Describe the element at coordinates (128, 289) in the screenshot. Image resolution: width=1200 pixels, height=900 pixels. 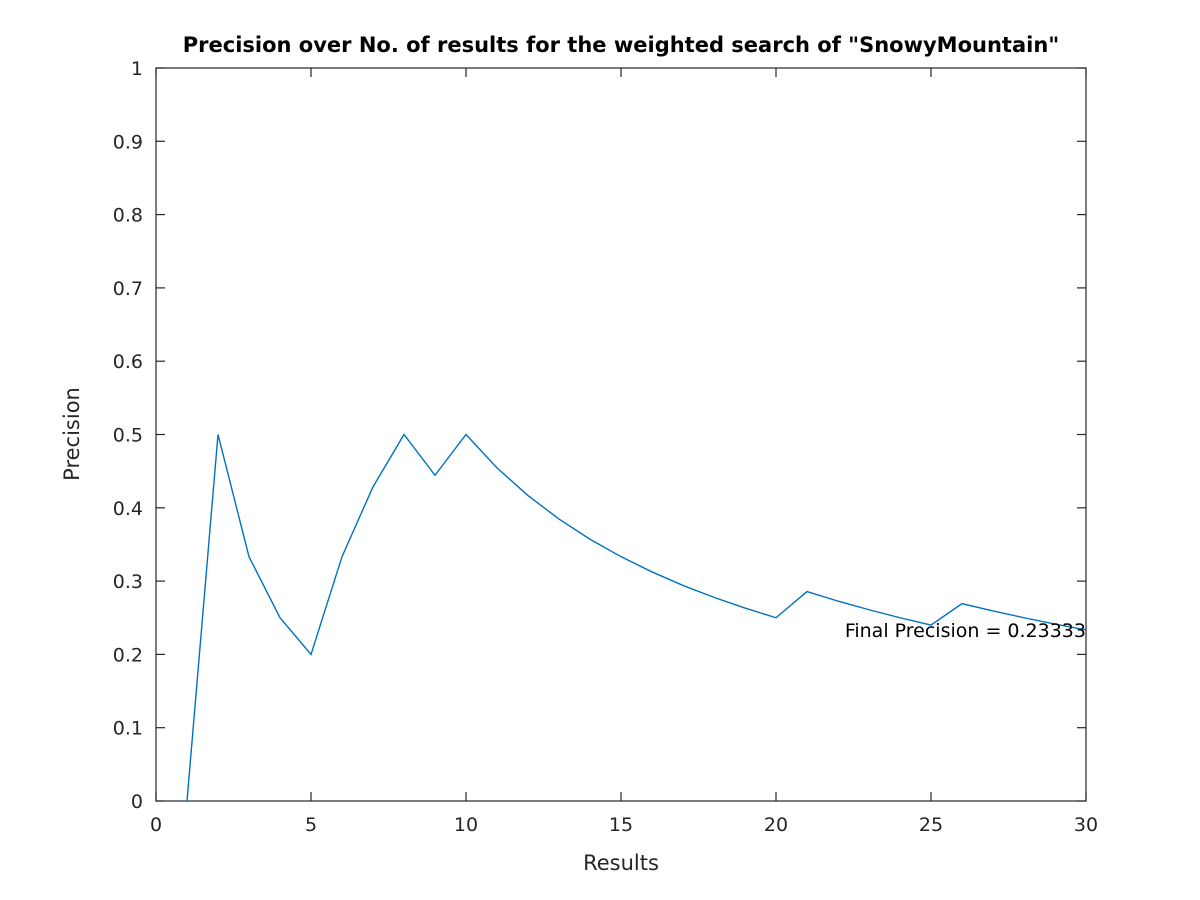
I see `y-tick-label: 0.7` at that location.